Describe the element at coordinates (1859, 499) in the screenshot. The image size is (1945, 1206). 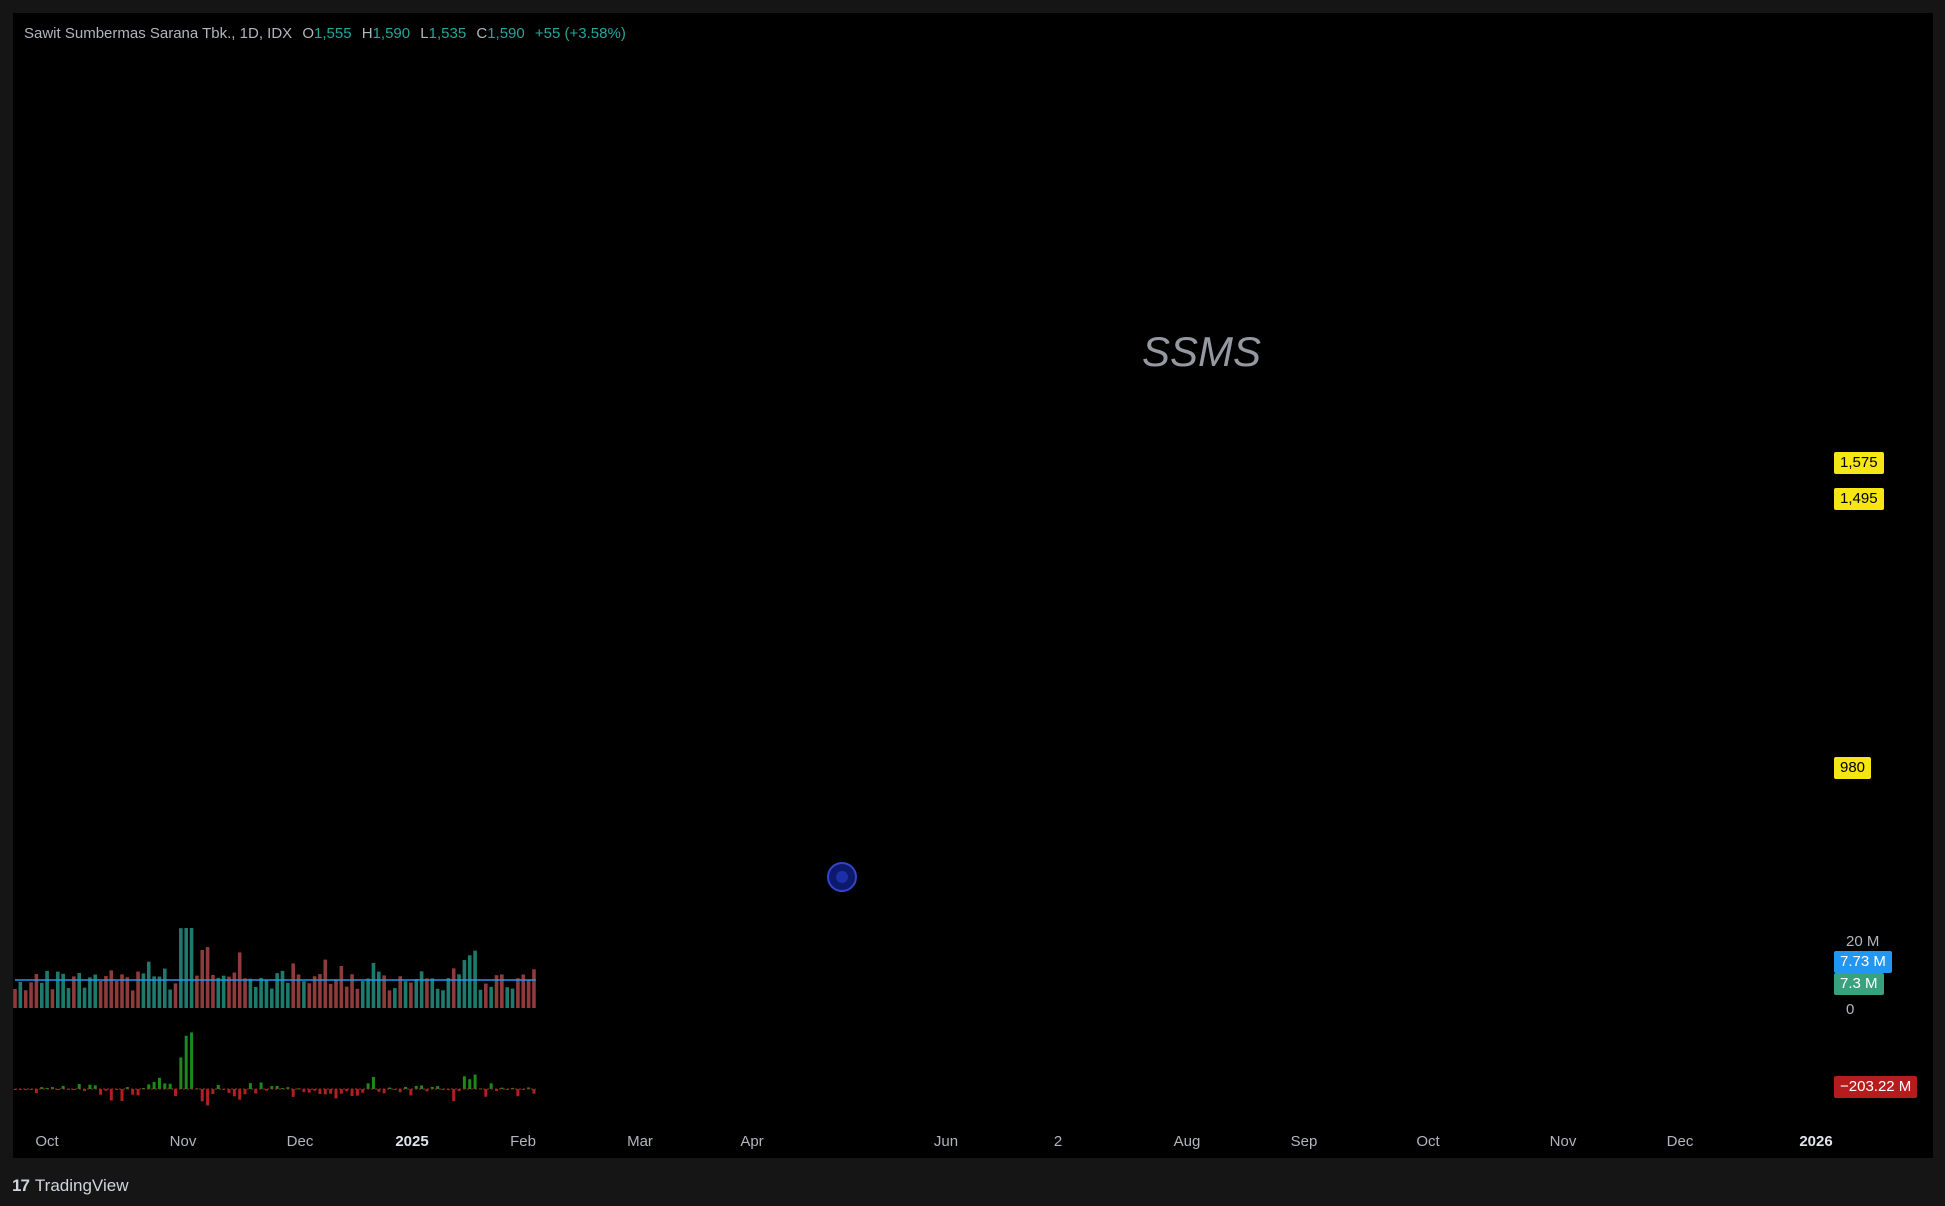
I see `resistance-price-tag: 1,495` at that location.